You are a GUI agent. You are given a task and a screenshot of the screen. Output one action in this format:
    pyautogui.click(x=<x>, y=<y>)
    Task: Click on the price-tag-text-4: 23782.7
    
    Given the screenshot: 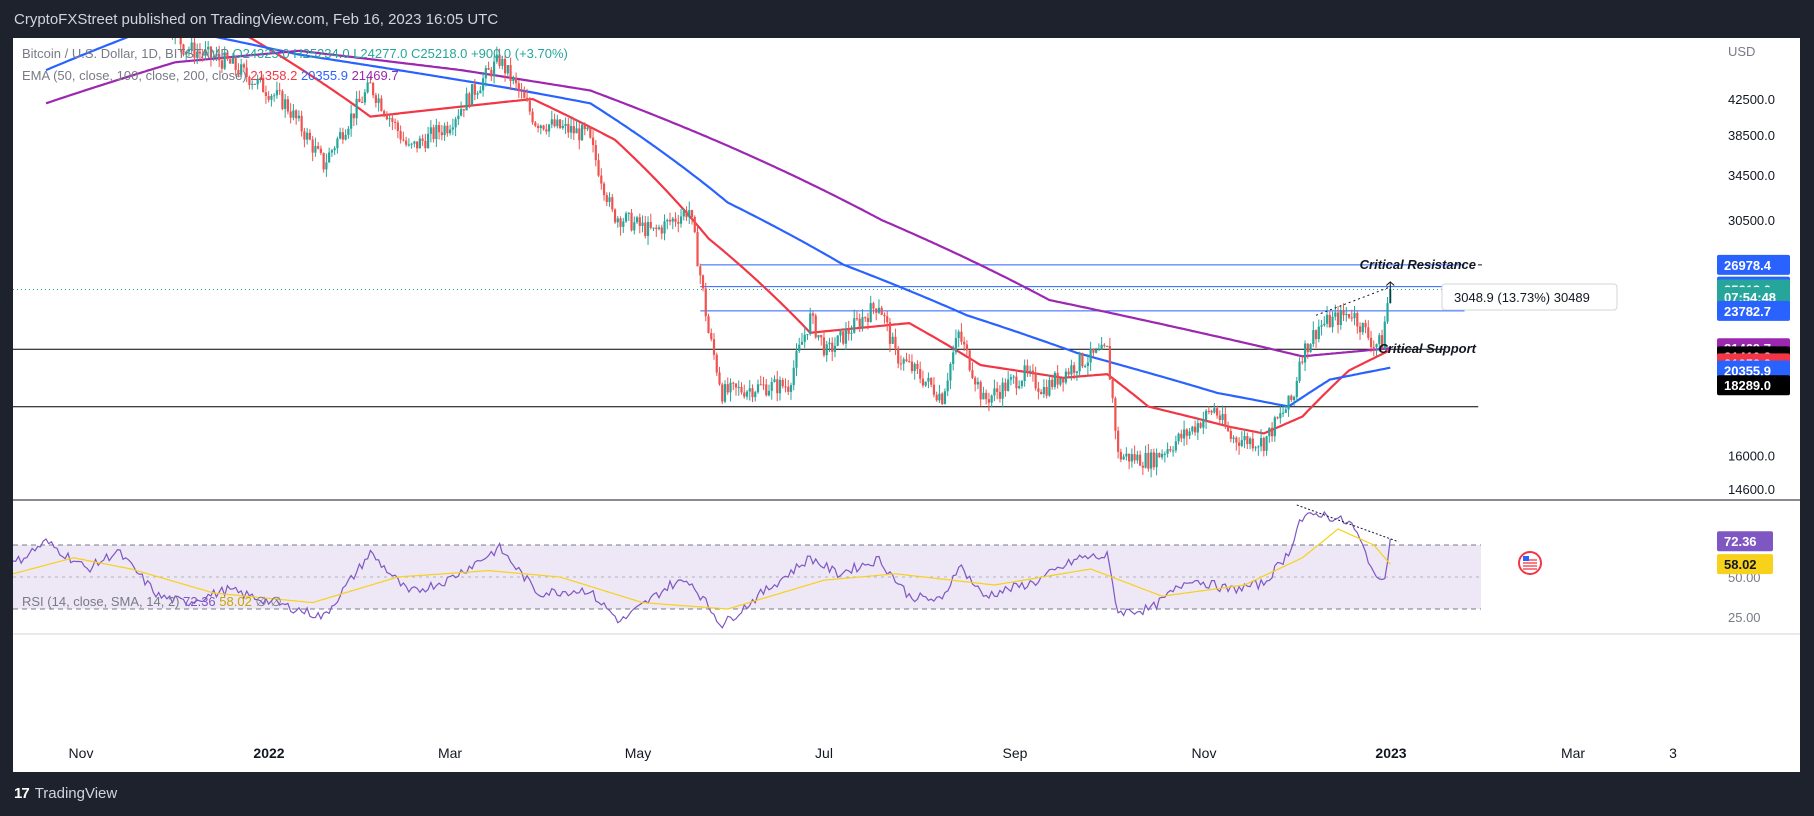 What is the action you would take?
    pyautogui.click(x=1747, y=311)
    